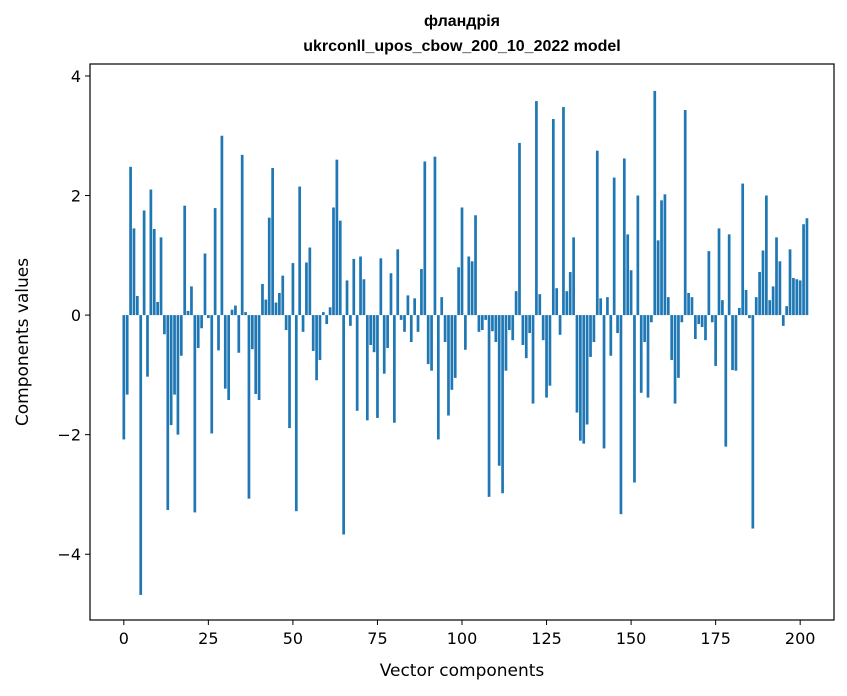 The image size is (847, 696). Describe the element at coordinates (467, 634) in the screenshot. I see `x-axis-ticks: 0 25 50 75 100 125 150 175 200` at that location.